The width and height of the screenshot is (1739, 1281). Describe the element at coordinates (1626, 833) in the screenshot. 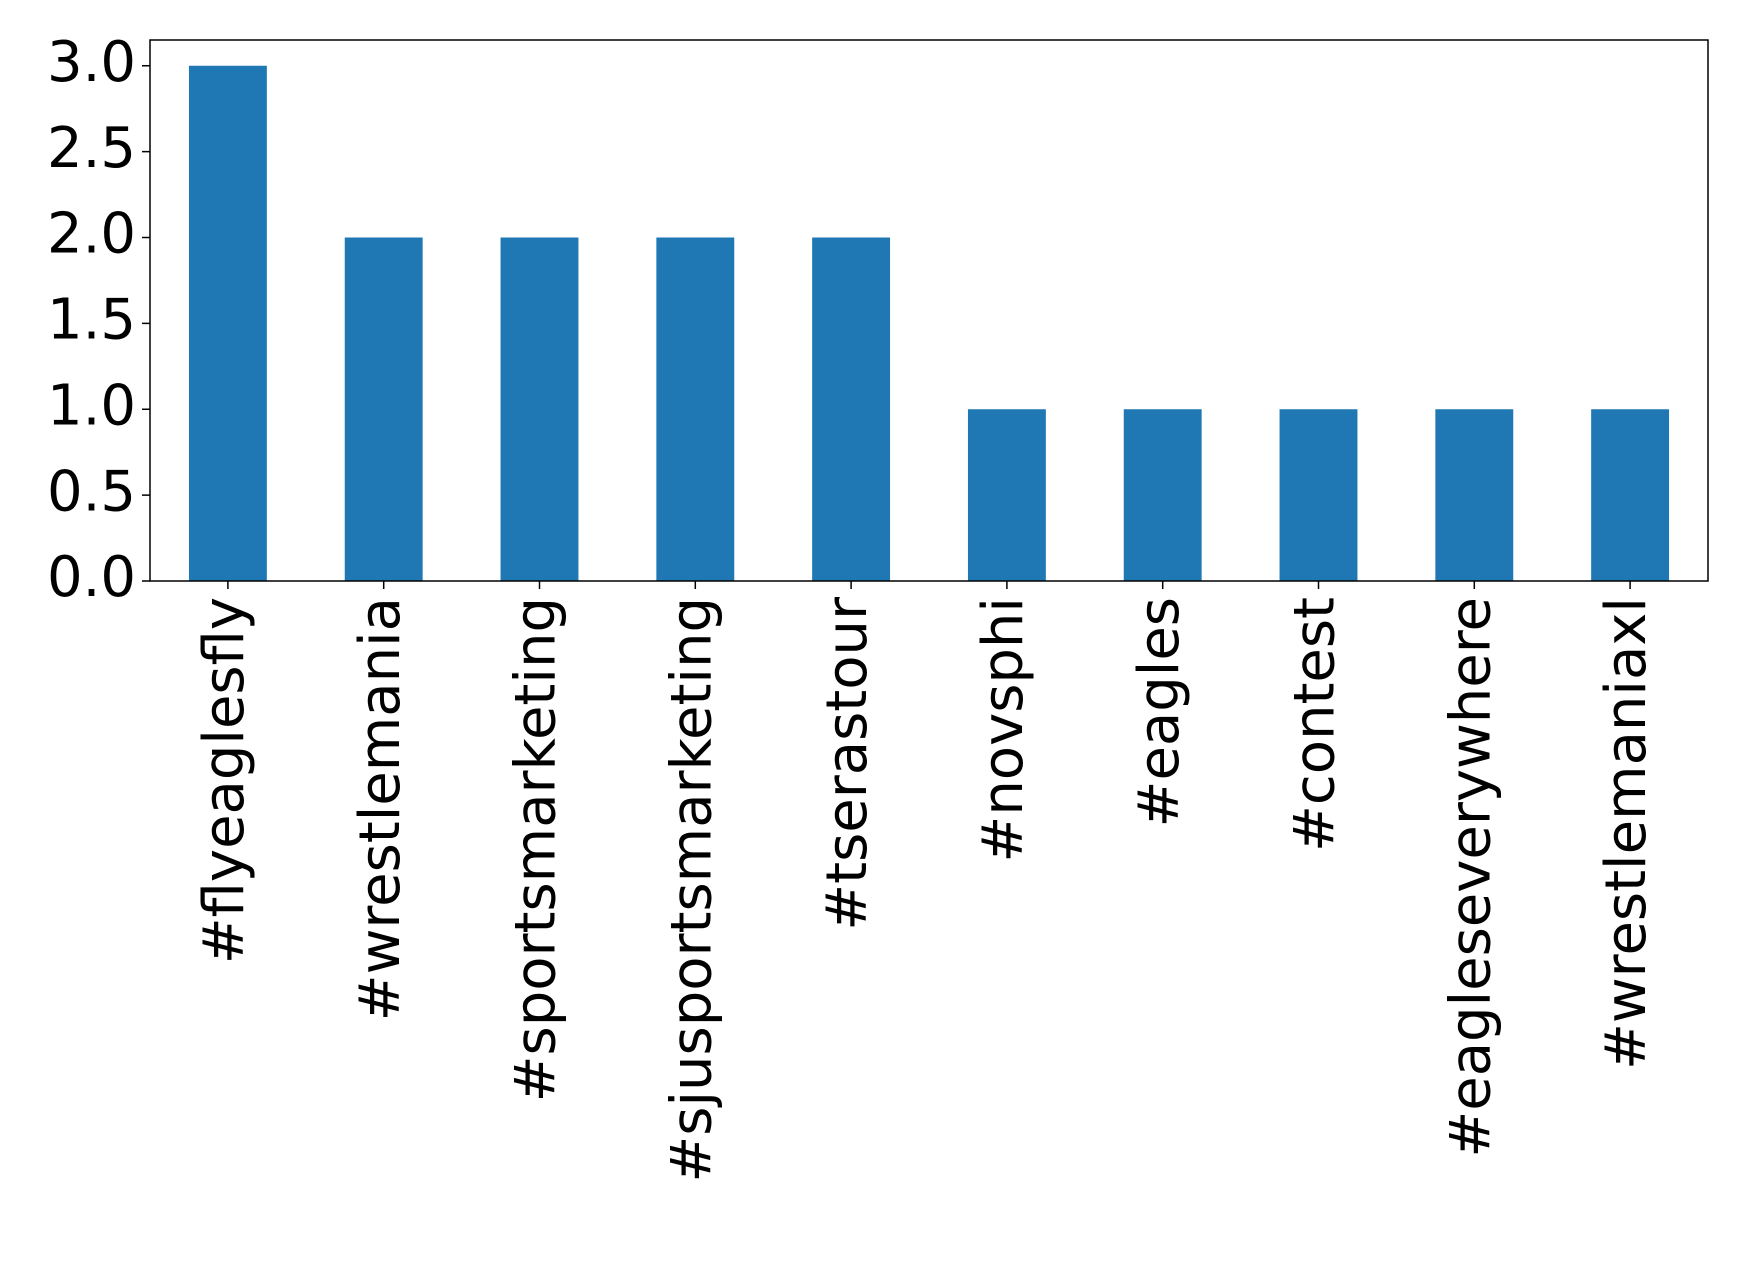

I see `x-tick-label: #wrestlemaniaxl` at that location.